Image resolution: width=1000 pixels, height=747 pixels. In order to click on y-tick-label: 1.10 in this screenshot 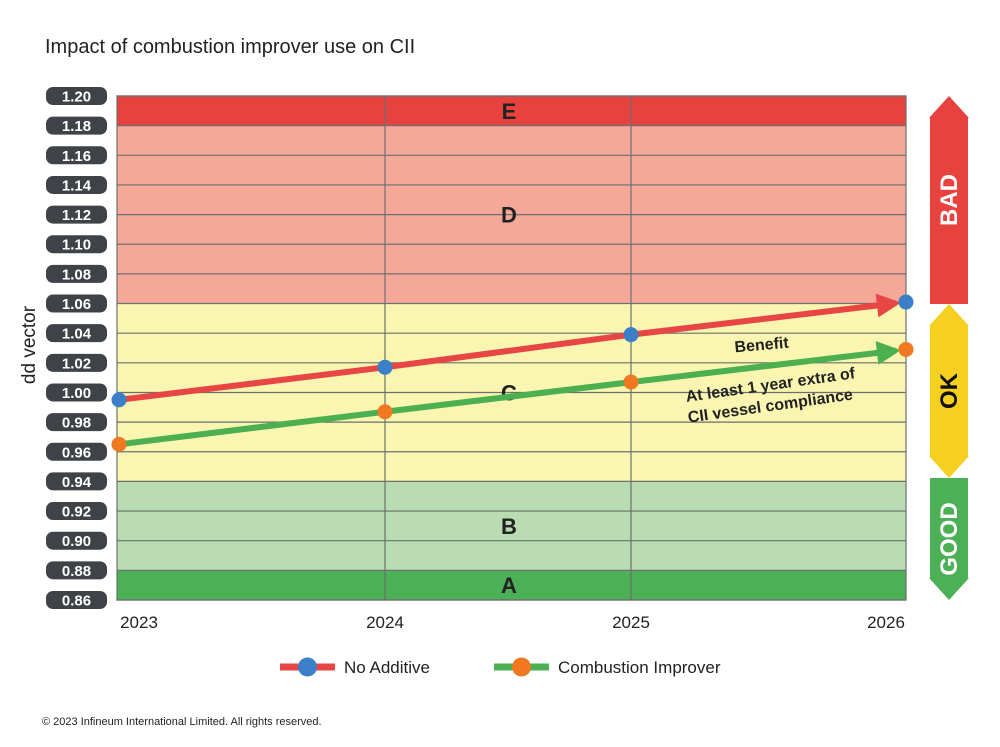, I will do `click(76, 245)`.